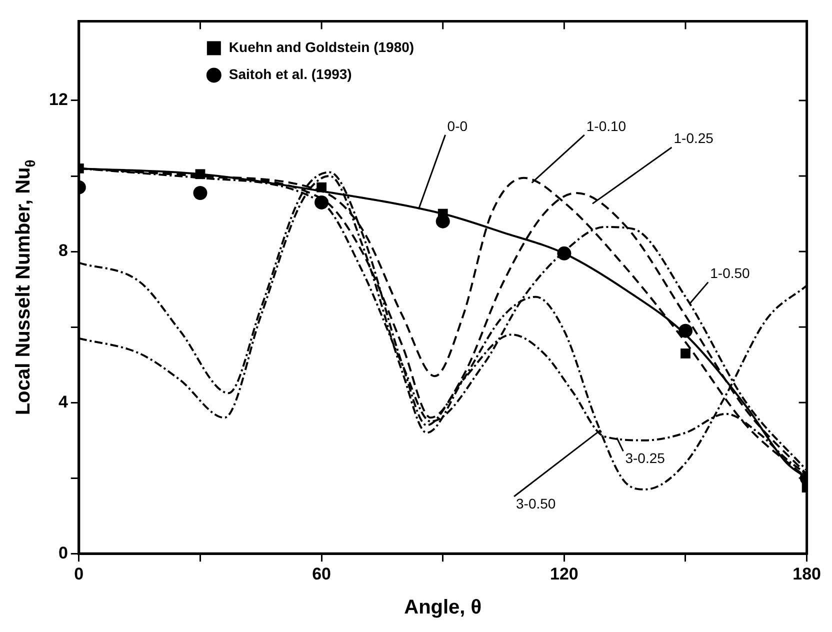 This screenshot has width=832, height=632. Describe the element at coordinates (290, 74) in the screenshot. I see `legend-label: Saitoh et al. (1993)` at that location.